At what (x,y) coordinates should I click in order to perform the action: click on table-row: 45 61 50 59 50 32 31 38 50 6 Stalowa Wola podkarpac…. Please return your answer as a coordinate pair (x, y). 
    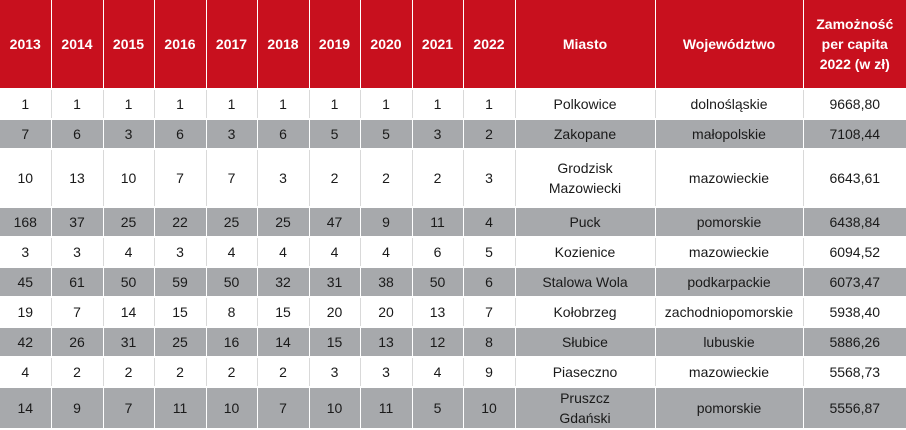
    Looking at the image, I should click on (453, 281).